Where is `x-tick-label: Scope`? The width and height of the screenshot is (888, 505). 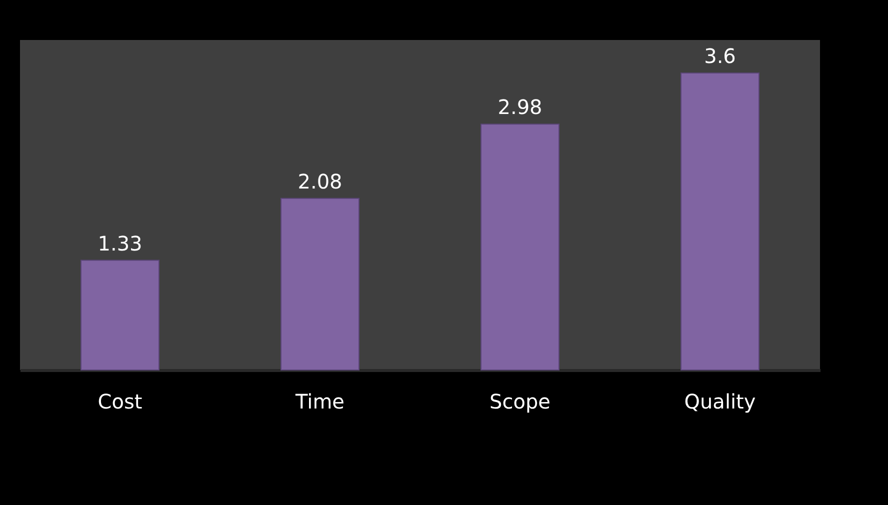 x-tick-label: Scope is located at coordinates (520, 402).